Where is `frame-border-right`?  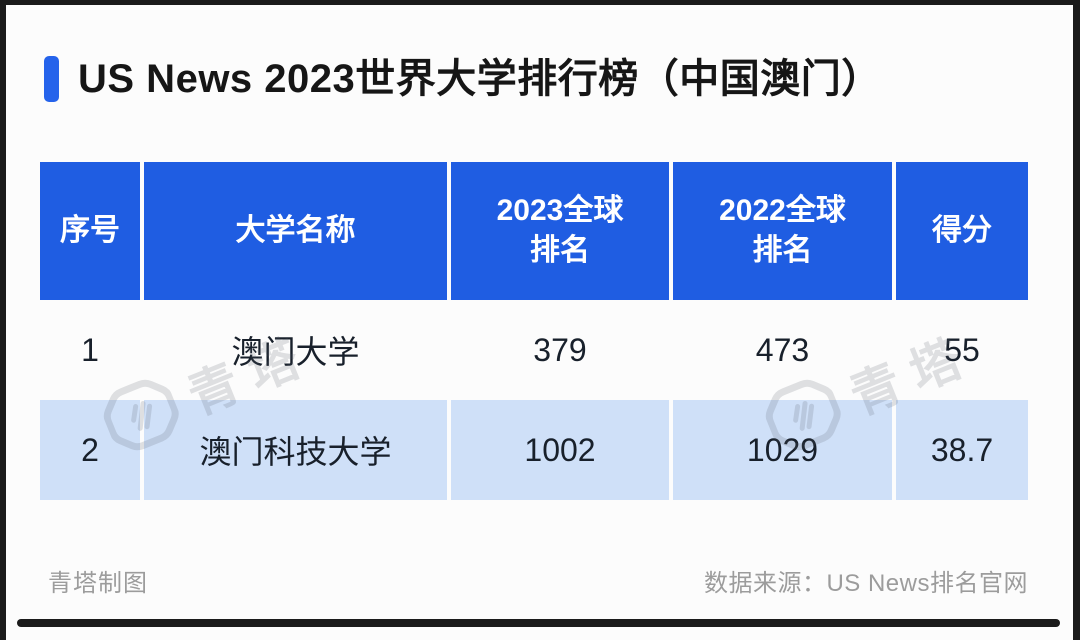 frame-border-right is located at coordinates (1076, 320).